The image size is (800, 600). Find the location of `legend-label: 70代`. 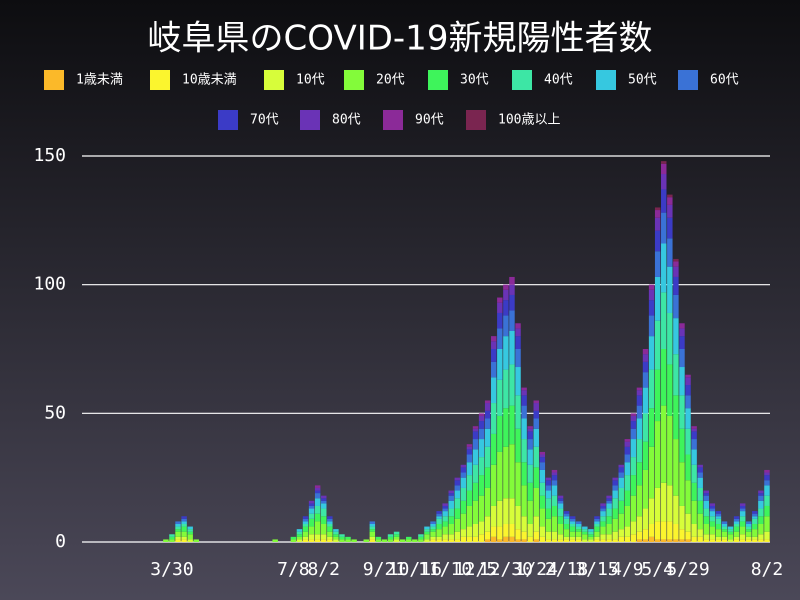

legend-label: 70代 is located at coordinates (264, 120).